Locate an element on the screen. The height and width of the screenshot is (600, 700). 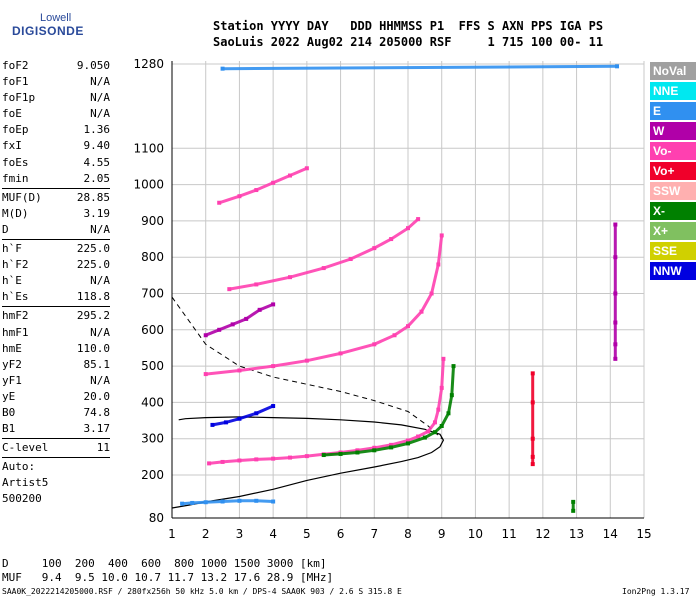
x-tick-label: 8 is located at coordinates (408, 534).